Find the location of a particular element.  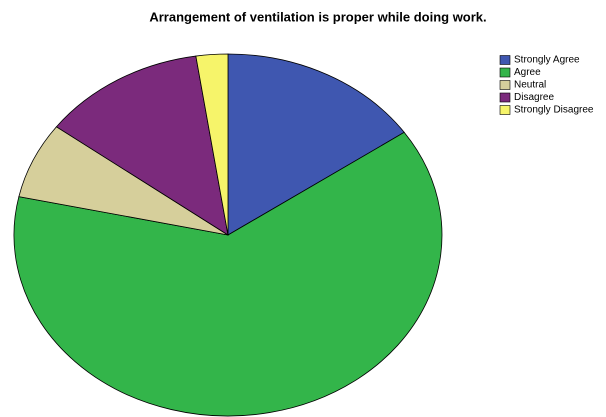

legend-label: Neutral is located at coordinates (530, 85).